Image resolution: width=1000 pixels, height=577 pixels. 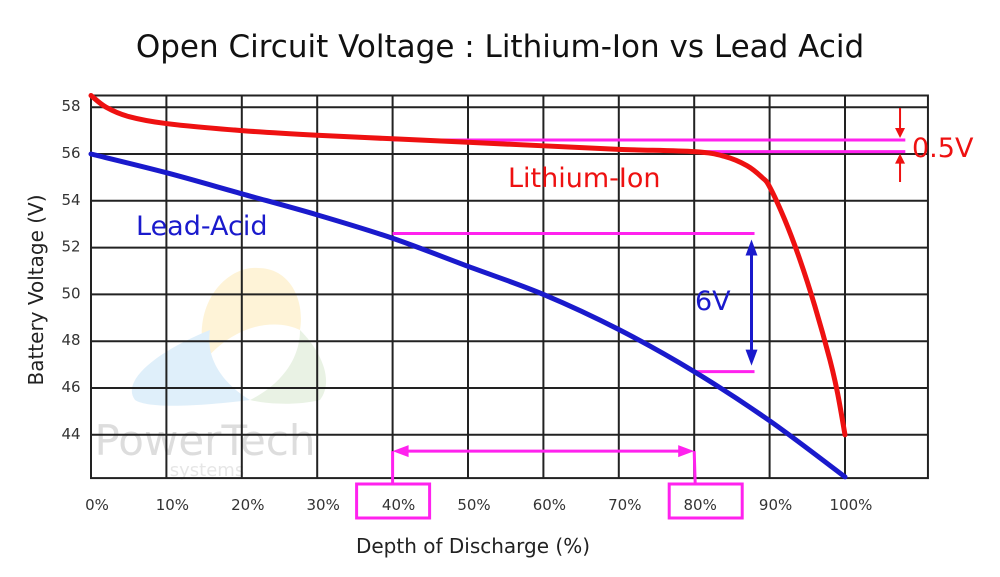 What do you see at coordinates (851, 505) in the screenshot?
I see `x-tick-label: 100%` at bounding box center [851, 505].